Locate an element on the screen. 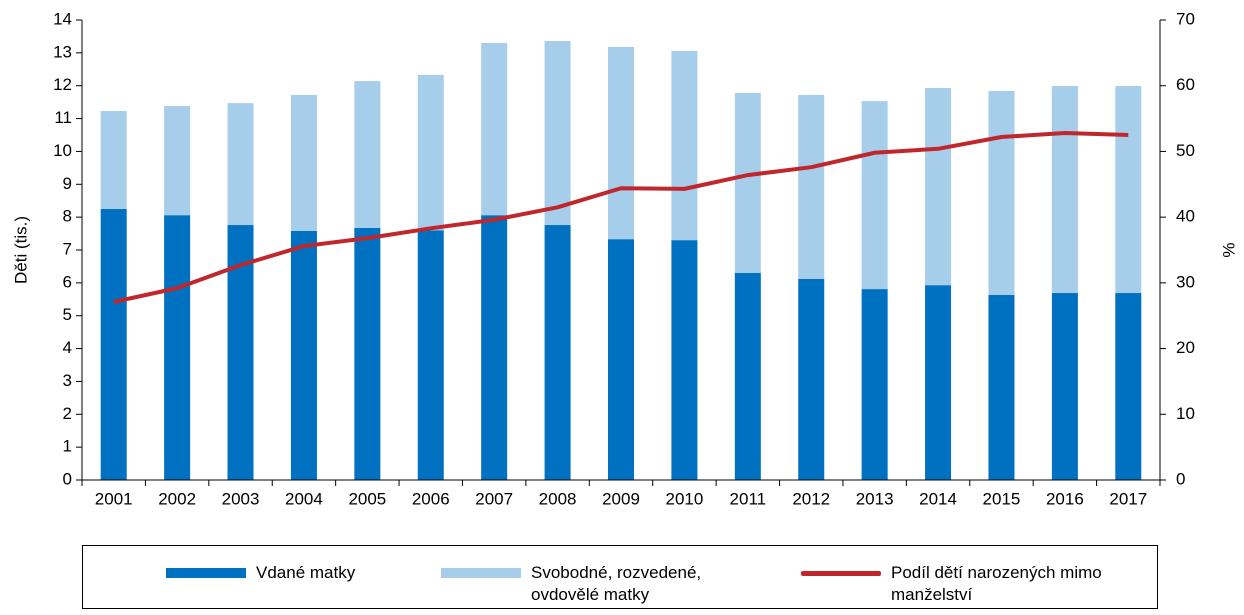 The height and width of the screenshot is (615, 1244). x-tick-label: 2004 is located at coordinates (304, 498).